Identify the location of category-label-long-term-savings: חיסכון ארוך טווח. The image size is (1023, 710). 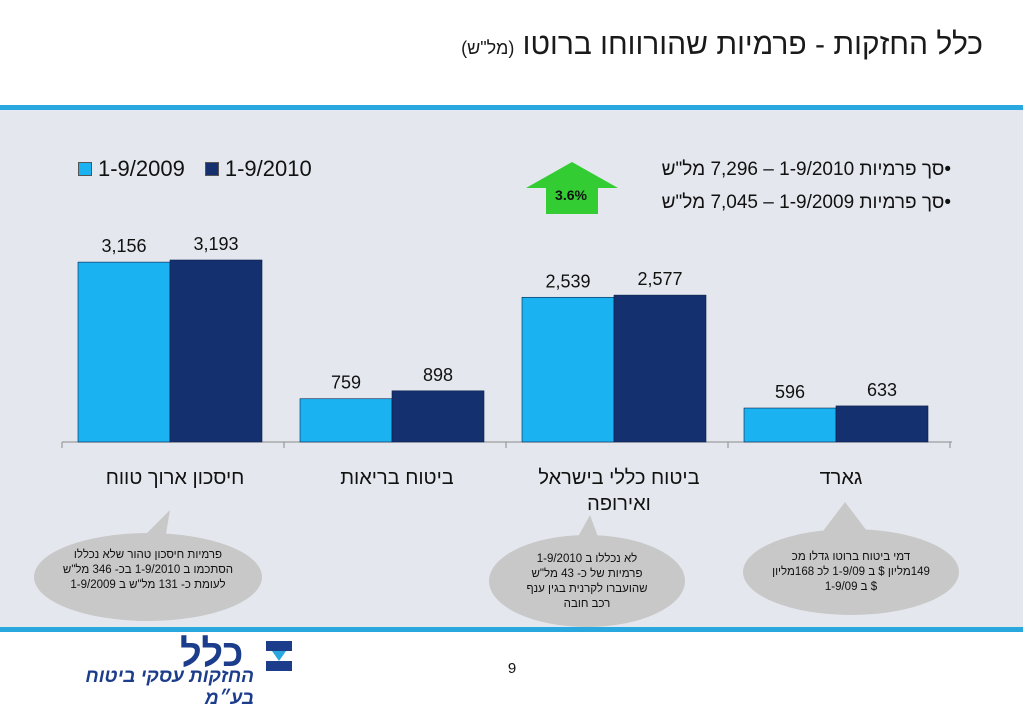
(175, 478).